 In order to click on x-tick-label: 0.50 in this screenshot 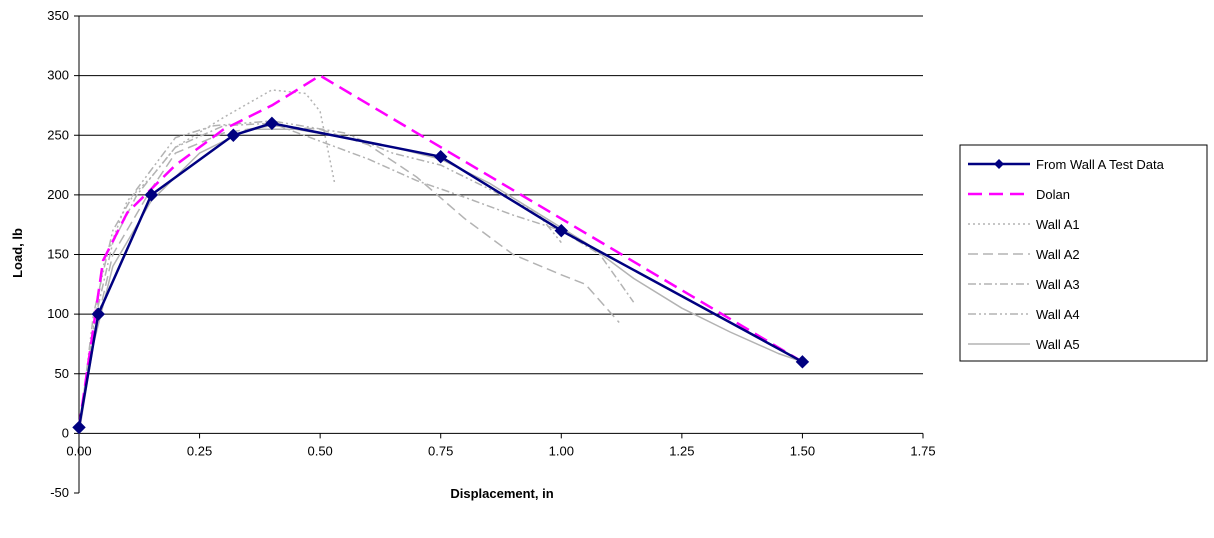, I will do `click(319, 450)`.